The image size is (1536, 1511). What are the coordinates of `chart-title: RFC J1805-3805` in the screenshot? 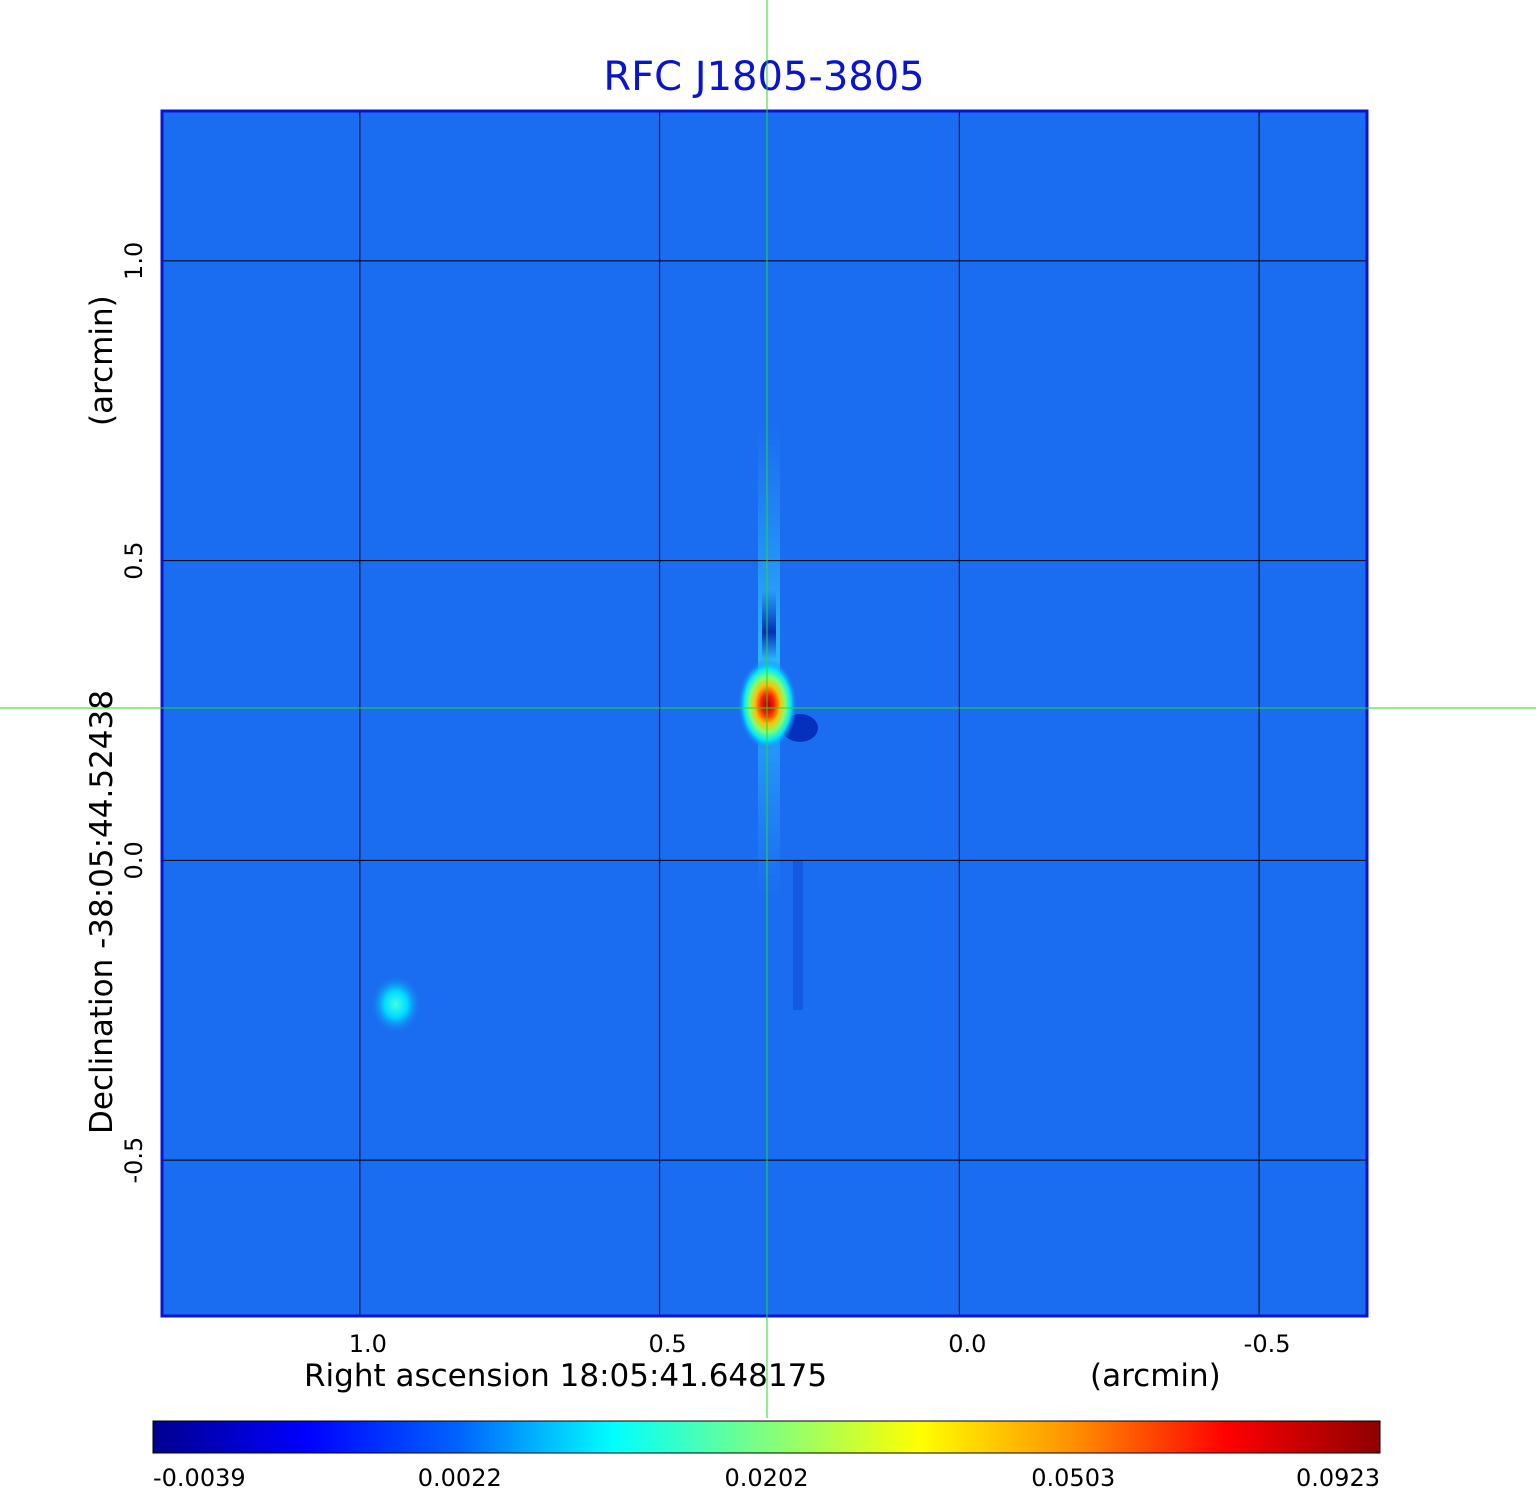 It's located at (763, 77).